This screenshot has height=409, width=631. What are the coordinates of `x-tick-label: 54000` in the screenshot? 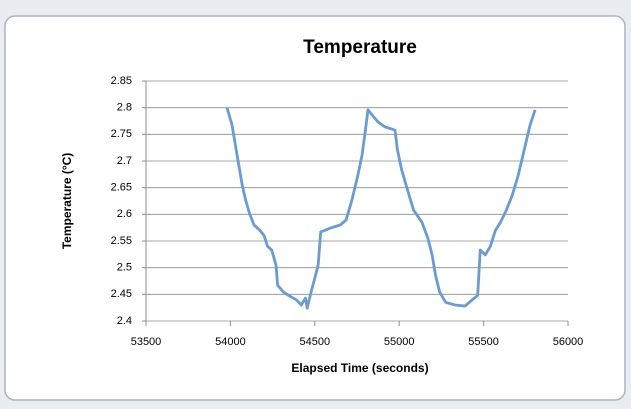 It's located at (230, 342).